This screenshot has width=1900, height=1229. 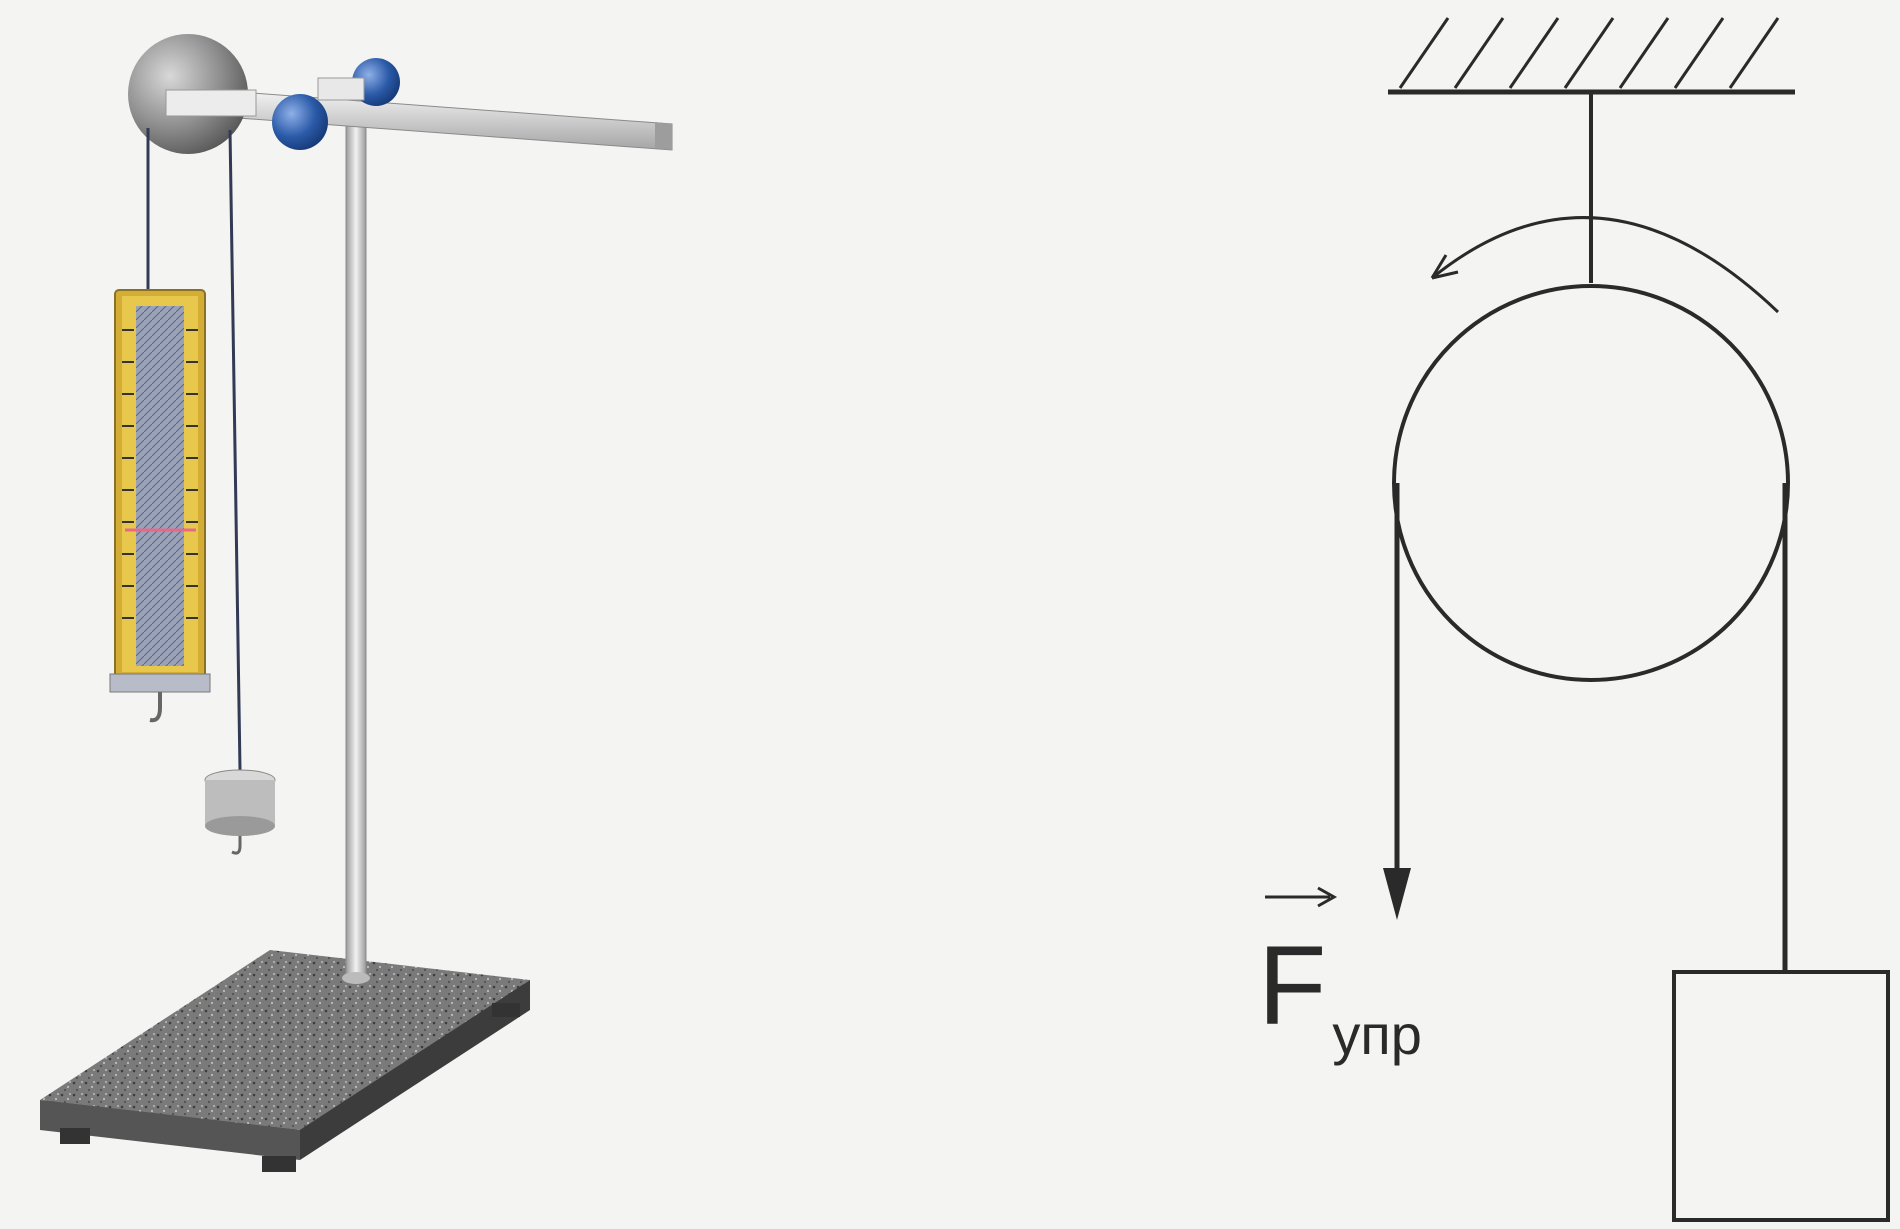 I want to click on force-subscript: упр, so click(x=1377, y=1034).